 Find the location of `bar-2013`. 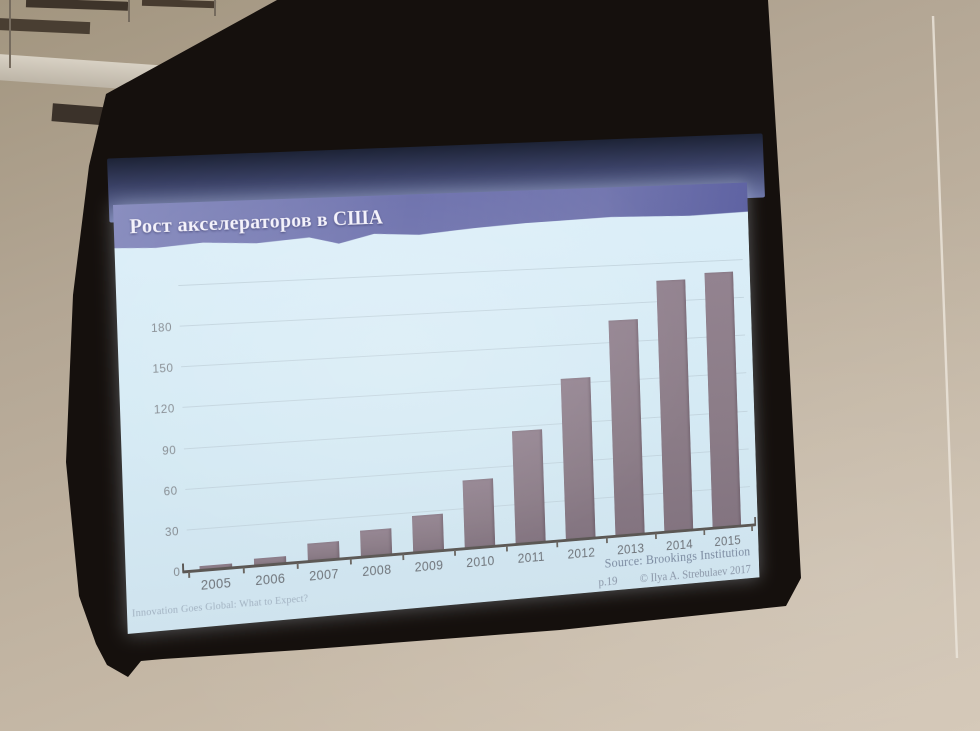

bar-2013 is located at coordinates (626, 427).